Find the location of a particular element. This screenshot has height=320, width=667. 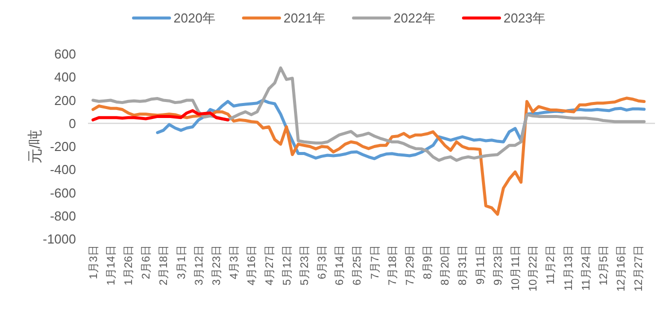

x-tick-label: 5月23日 is located at coordinates (304, 265).